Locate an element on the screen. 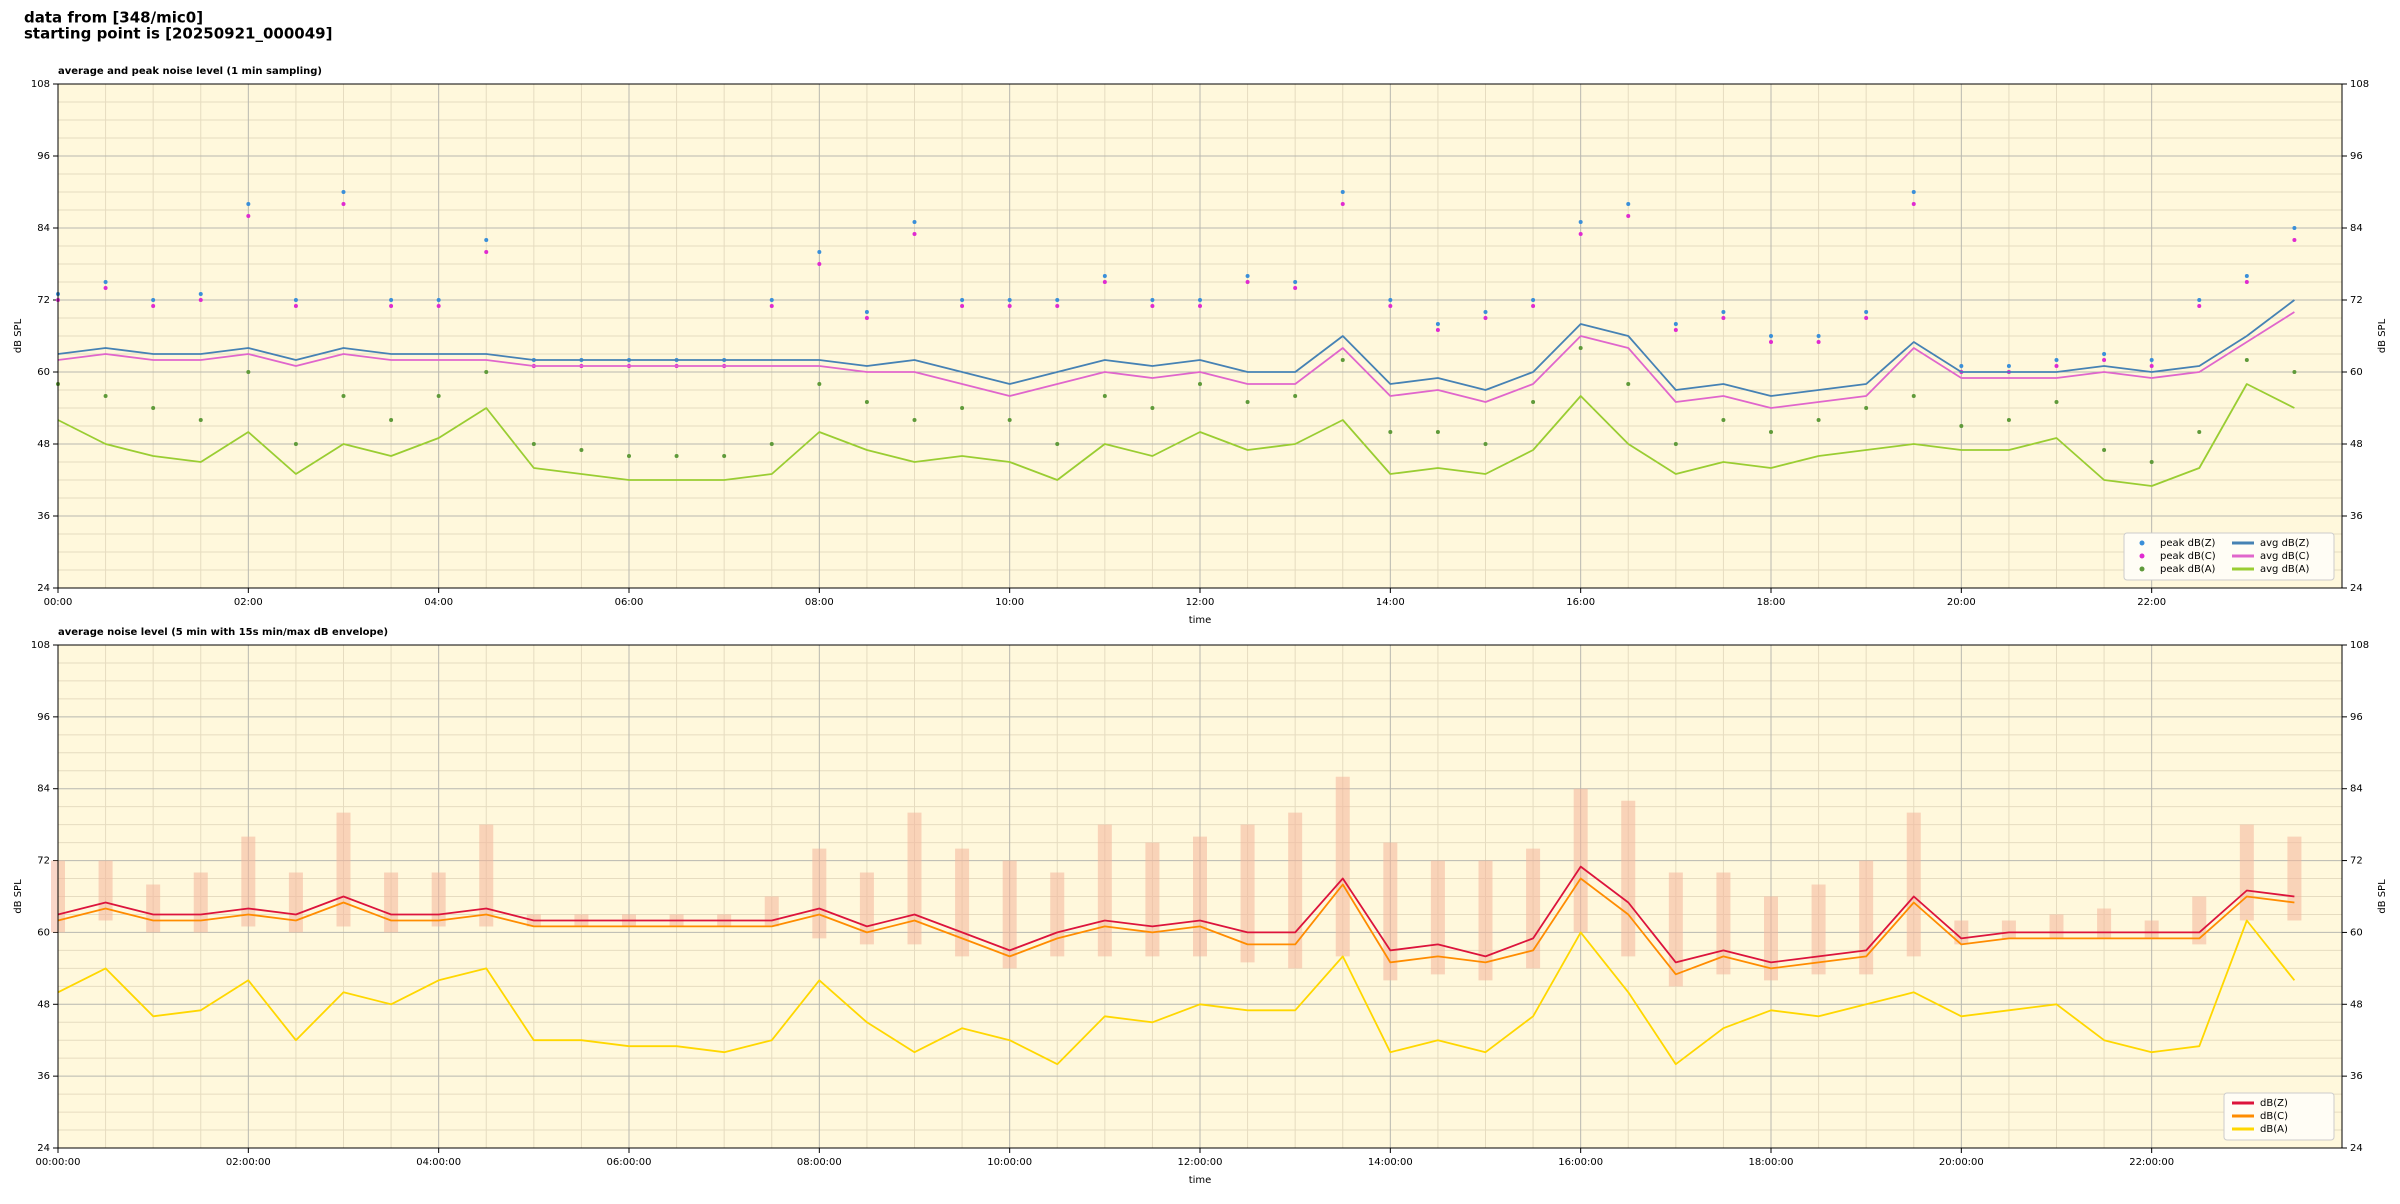  legend-label: avg dB(C) is located at coordinates (2285, 556).